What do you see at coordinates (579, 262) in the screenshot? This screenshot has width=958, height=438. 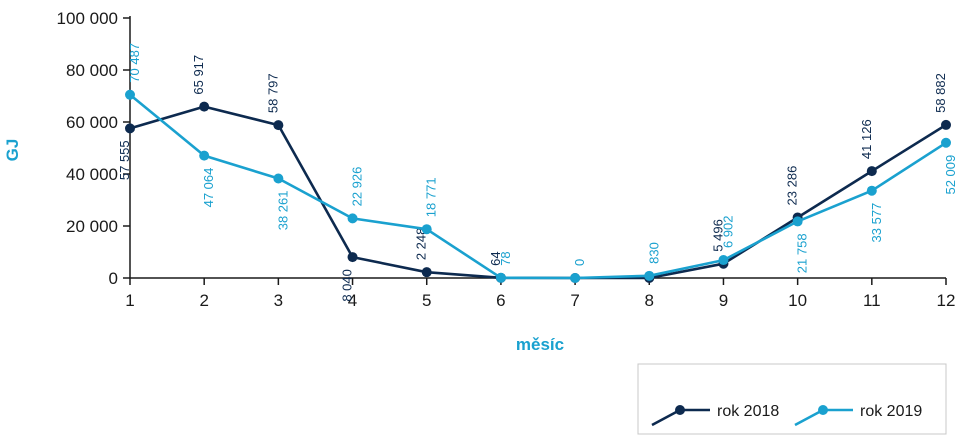 I see `data-label: 0` at bounding box center [579, 262].